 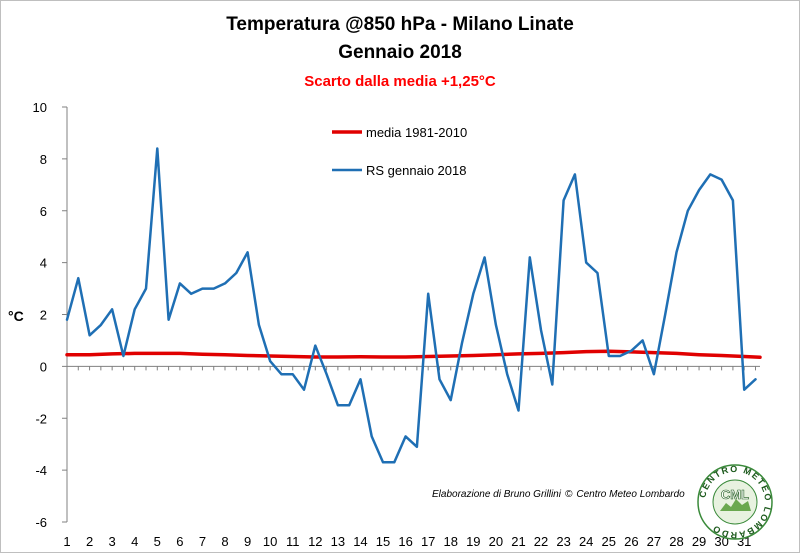 What do you see at coordinates (400, 52) in the screenshot?
I see `chart-subtitle: Gennaio 2018` at bounding box center [400, 52].